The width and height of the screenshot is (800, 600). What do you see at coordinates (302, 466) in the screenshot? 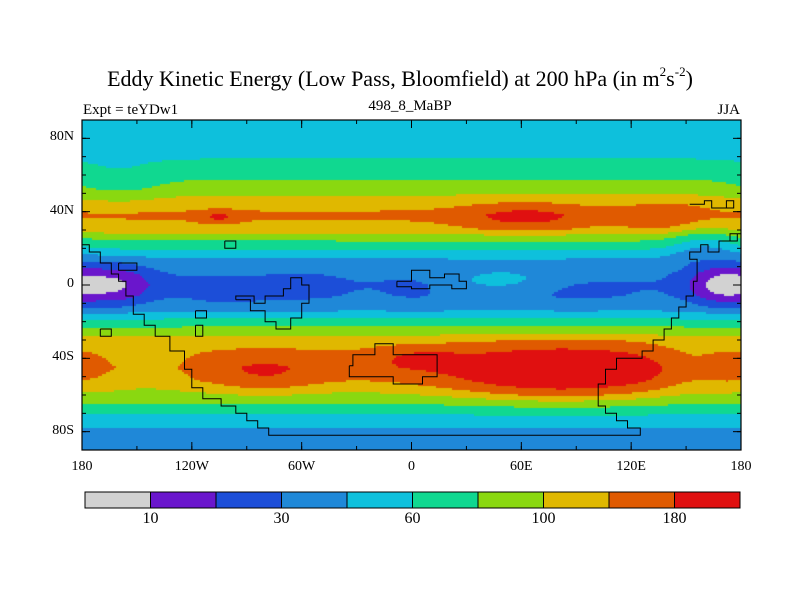
I see `x-tick-label: 60W` at bounding box center [302, 466].